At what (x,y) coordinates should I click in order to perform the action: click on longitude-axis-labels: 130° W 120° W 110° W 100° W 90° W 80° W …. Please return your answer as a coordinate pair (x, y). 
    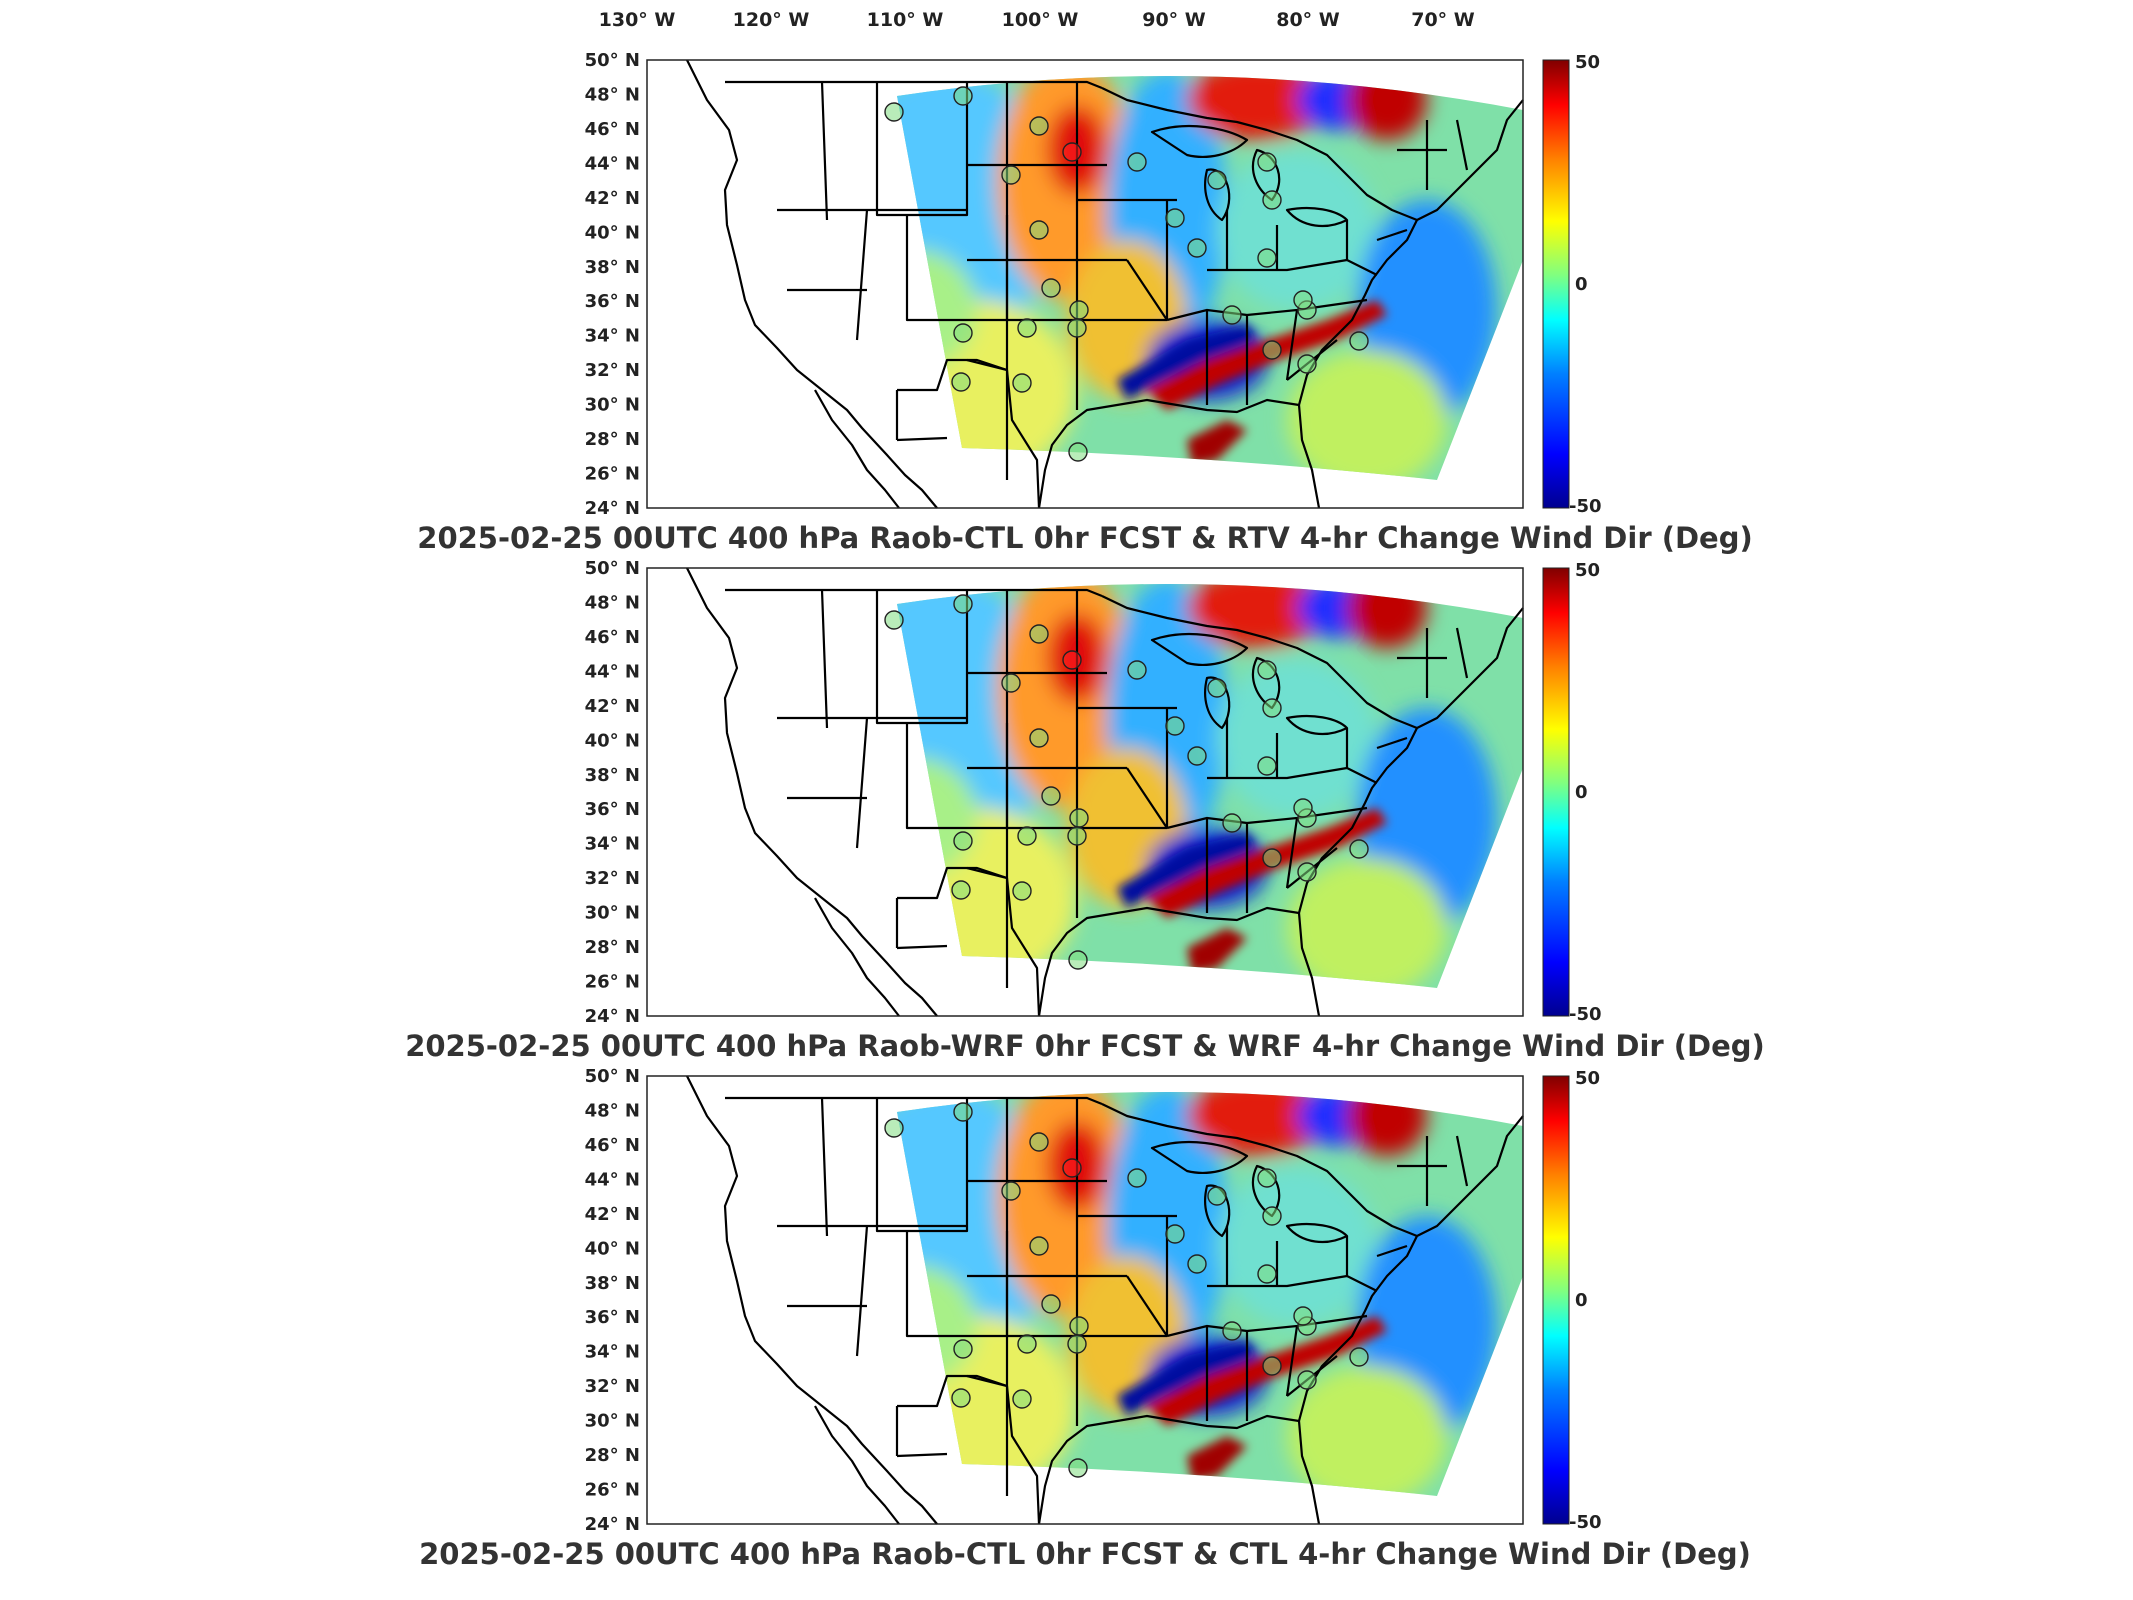
    Looking at the image, I should click on (1037, 20).